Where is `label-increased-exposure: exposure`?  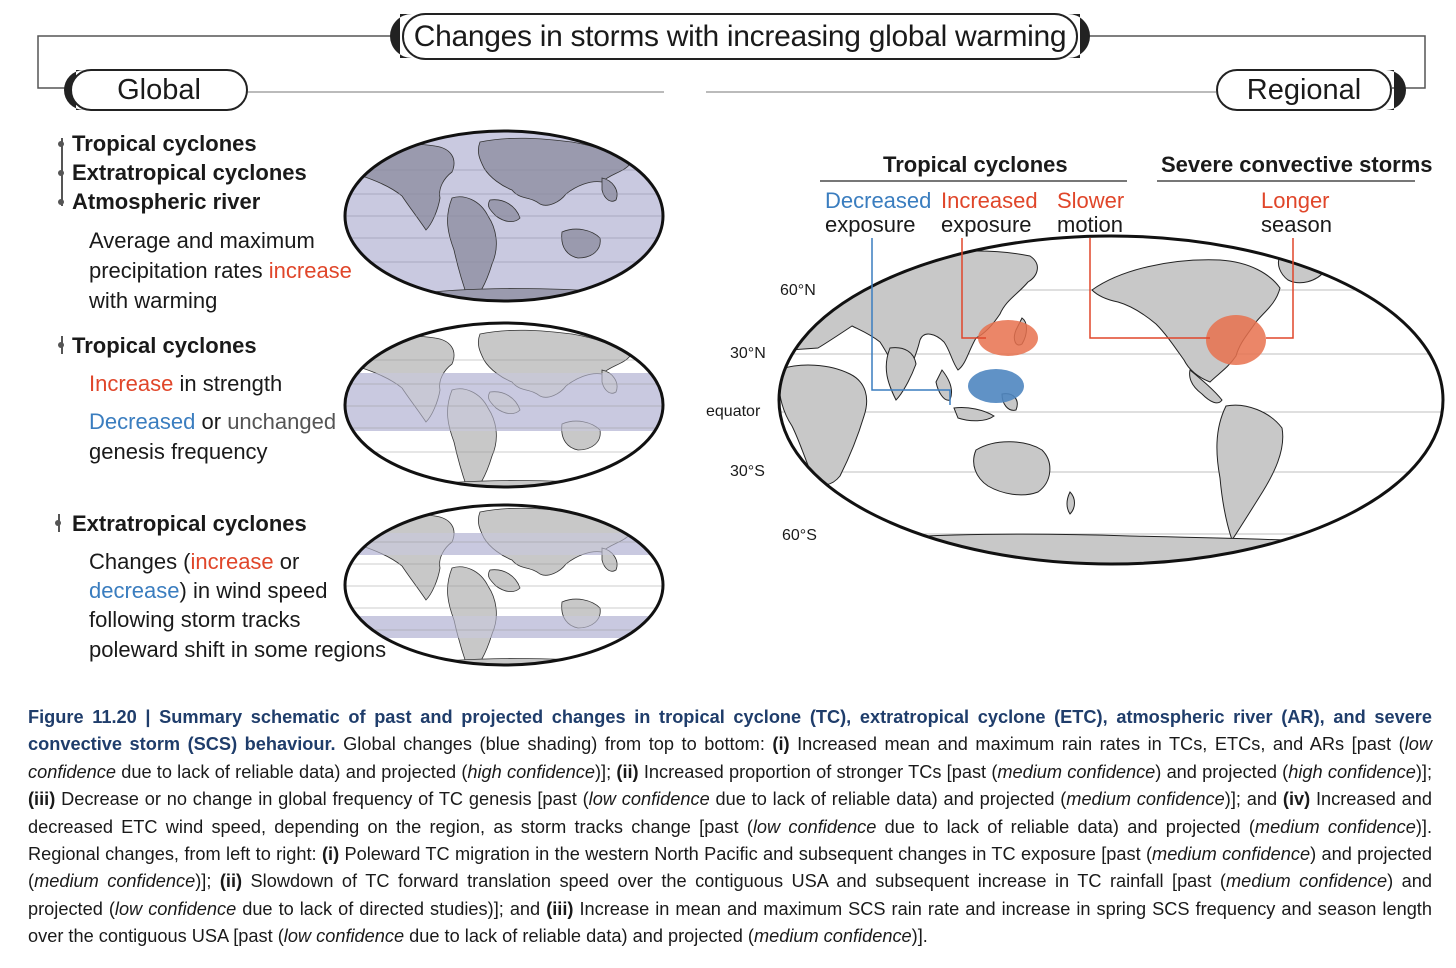 label-increased-exposure: exposure is located at coordinates (986, 224).